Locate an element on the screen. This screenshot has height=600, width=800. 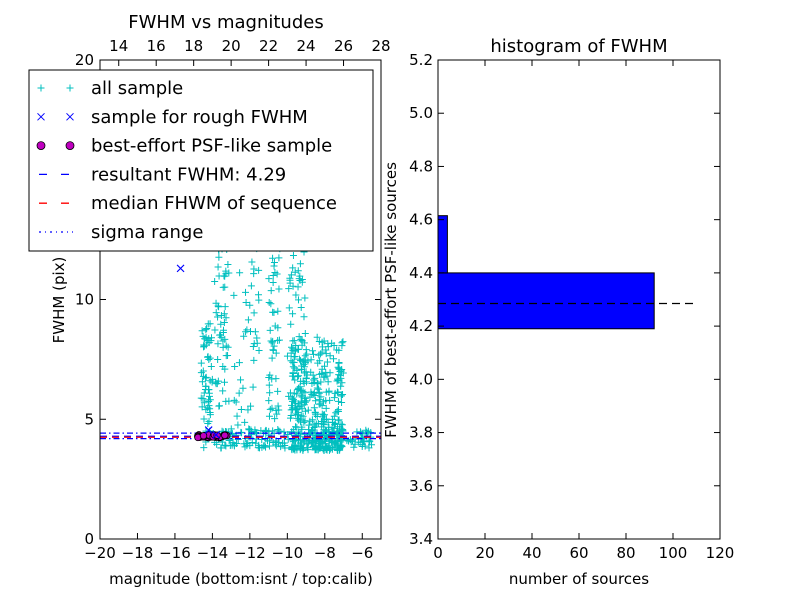
histogram-x-label: number of sources is located at coordinates (579, 579).